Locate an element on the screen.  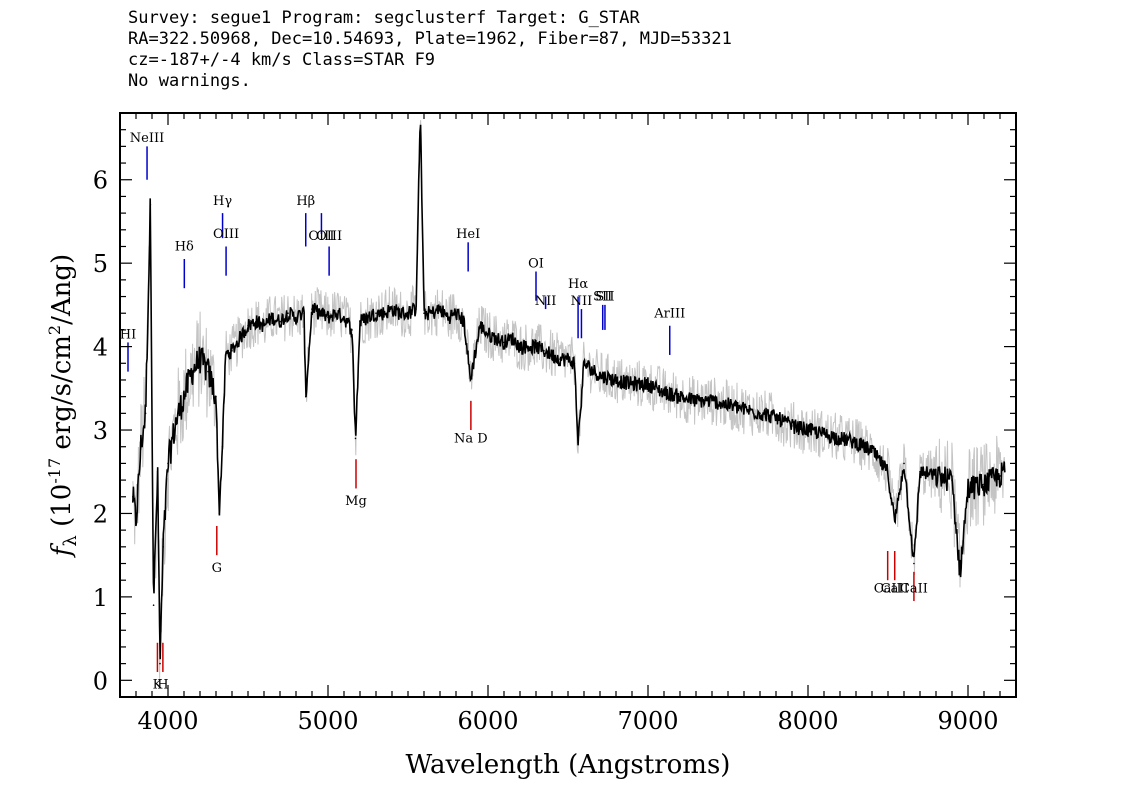
line-marker-label: Hα is located at coordinates (578, 284).